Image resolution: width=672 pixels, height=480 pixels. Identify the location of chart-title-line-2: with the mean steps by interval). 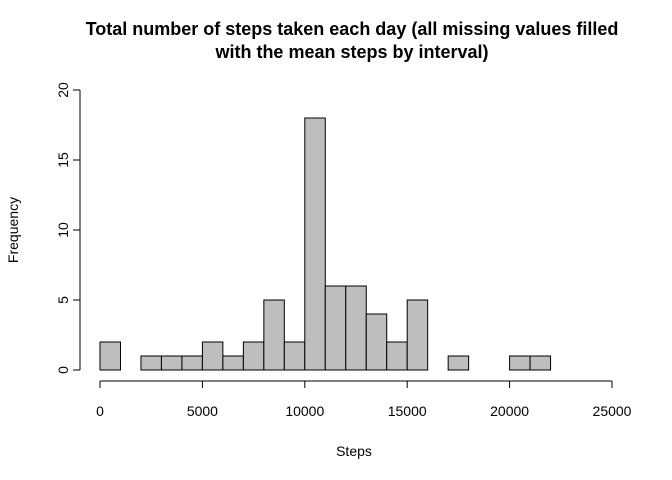
(351, 52).